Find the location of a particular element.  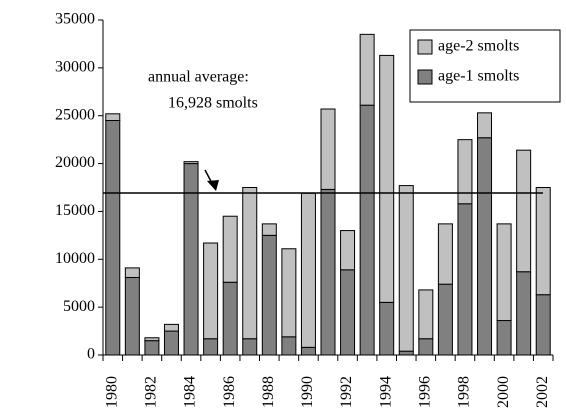

x-tick-label: 1980 is located at coordinates (111, 392).